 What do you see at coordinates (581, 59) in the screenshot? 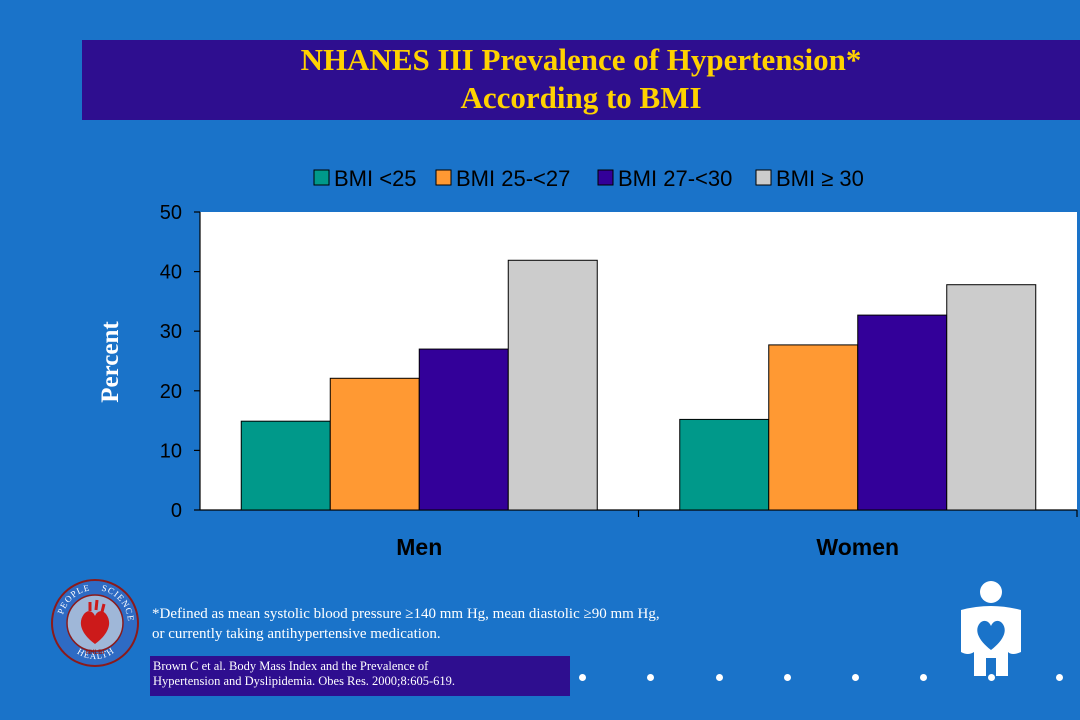
I see `chart-title-line-1: NHANES III Prevalence of Hypertension*` at bounding box center [581, 59].